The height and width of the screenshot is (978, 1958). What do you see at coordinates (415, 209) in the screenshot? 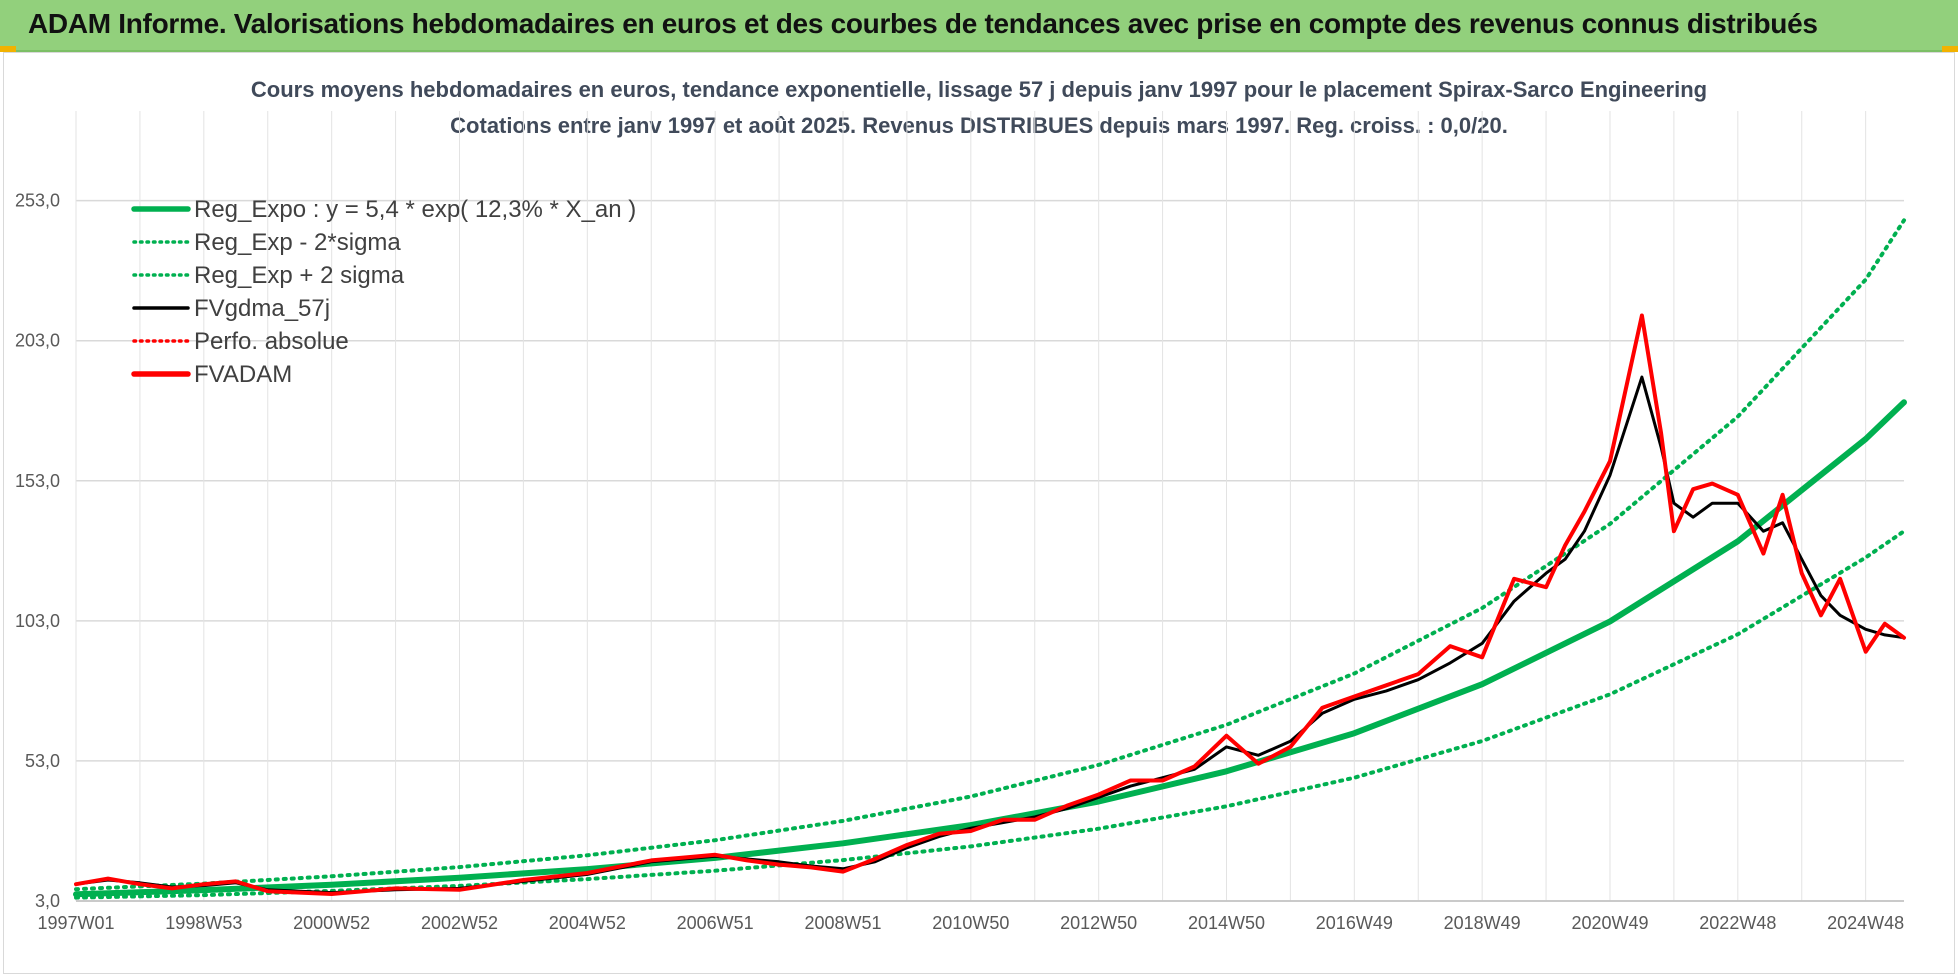
I see `legend-label: Reg_Expo : y = 5,4 * exp( 12,3% * X_an )` at bounding box center [415, 209].